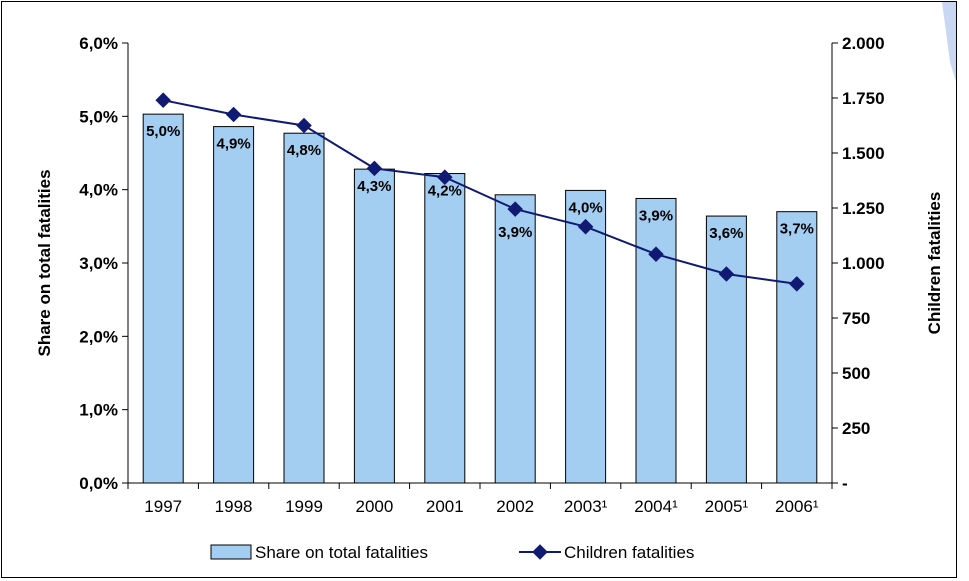 Image resolution: width=969 pixels, height=581 pixels. What do you see at coordinates (480, 182) in the screenshot?
I see `bar-data-labels: 5,0% 4,9% 4,8% 4,3% 4,2% 3,9% 4,0% 3,9% 3,6% 3,7%` at bounding box center [480, 182].